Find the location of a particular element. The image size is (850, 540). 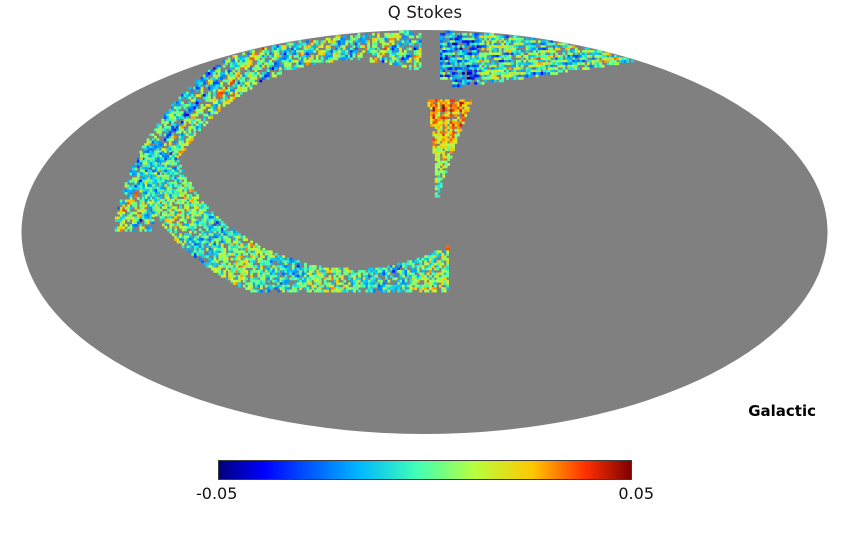

scan-band-upper-left is located at coordinates (268, 131).